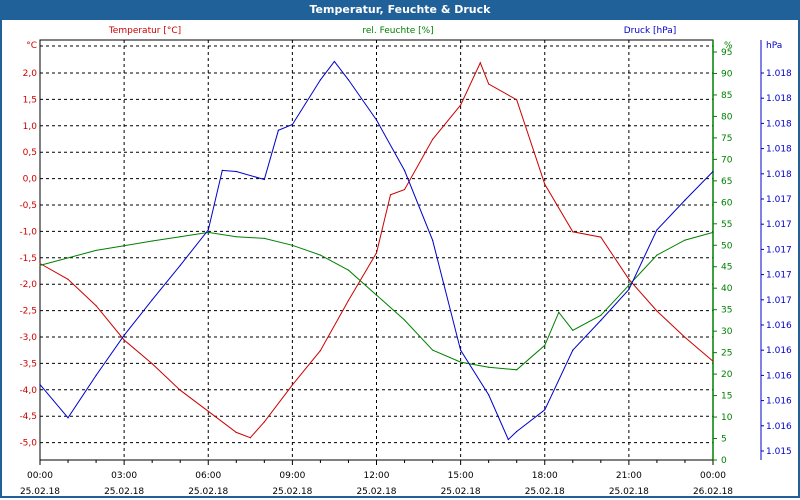  Describe the element at coordinates (144, 31) in the screenshot. I see `temperature-axis-title: Temperatur [°C]` at that location.